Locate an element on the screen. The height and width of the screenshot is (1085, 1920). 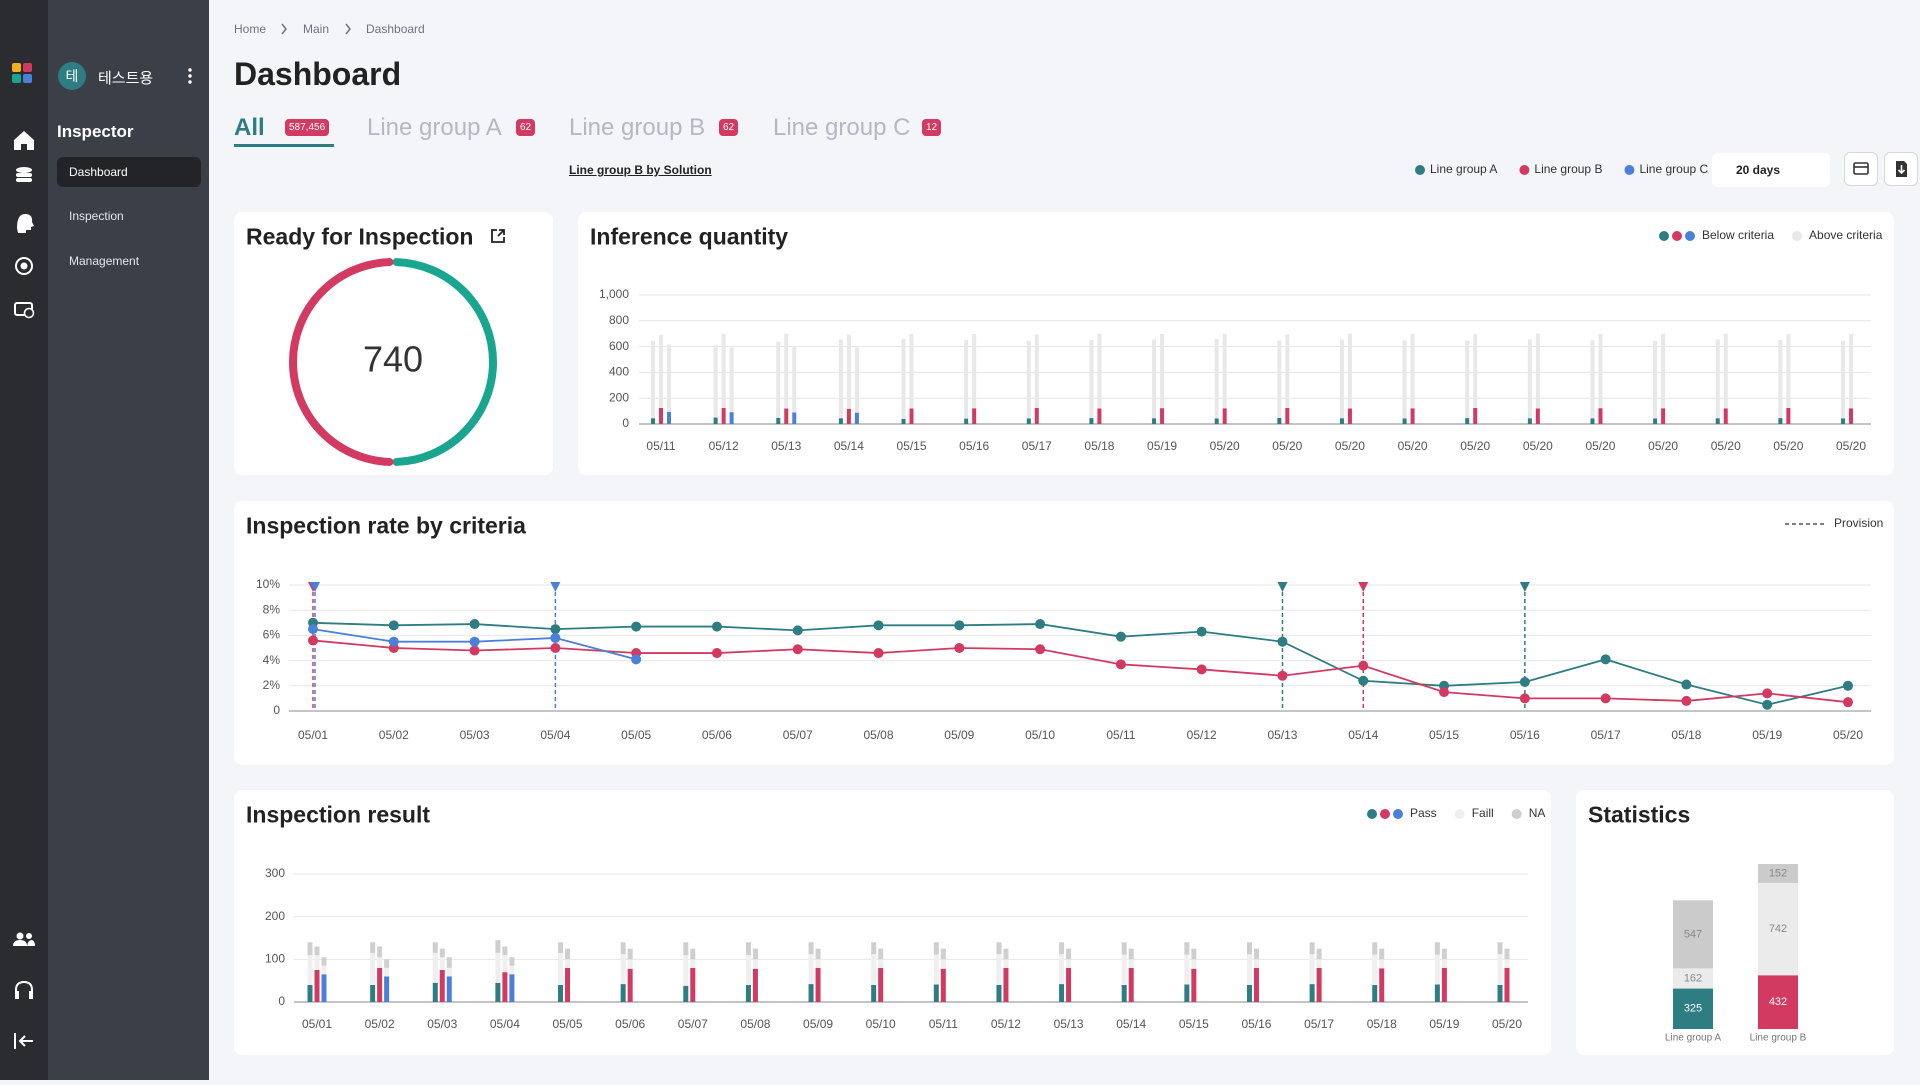
y-tick-label: 400 is located at coordinates (619, 372).